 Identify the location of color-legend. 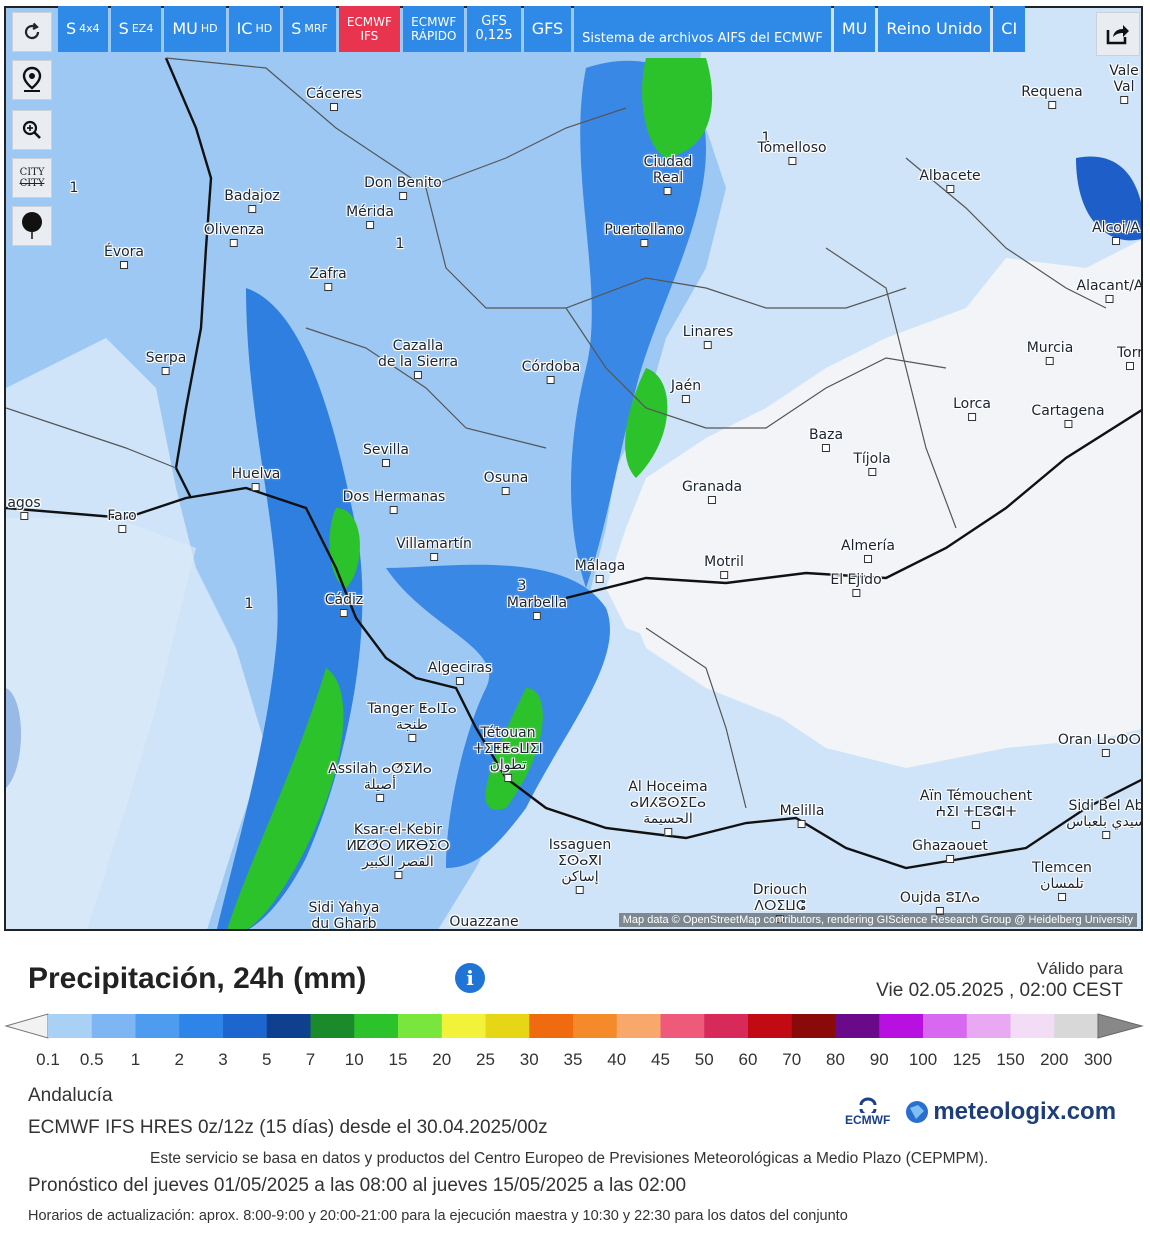
(574, 1026).